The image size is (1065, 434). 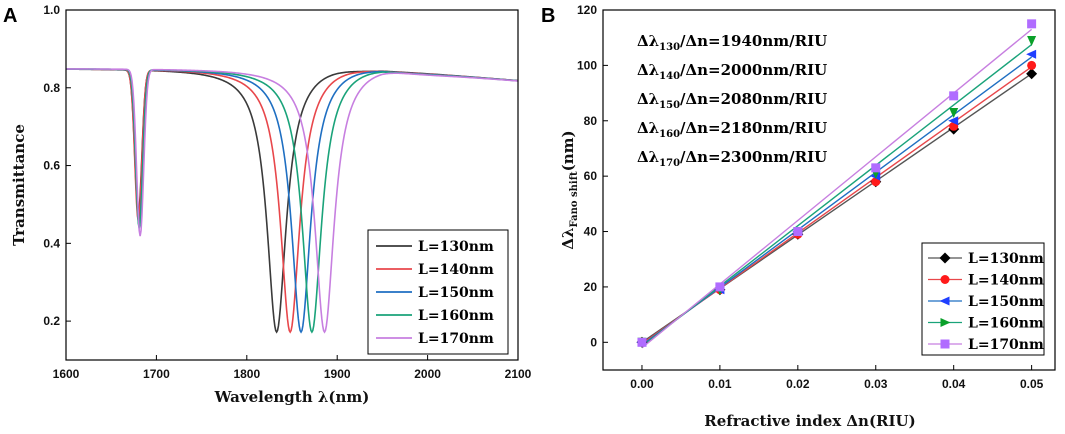 What do you see at coordinates (548, 16) in the screenshot?
I see `panel-label-b: B` at bounding box center [548, 16].